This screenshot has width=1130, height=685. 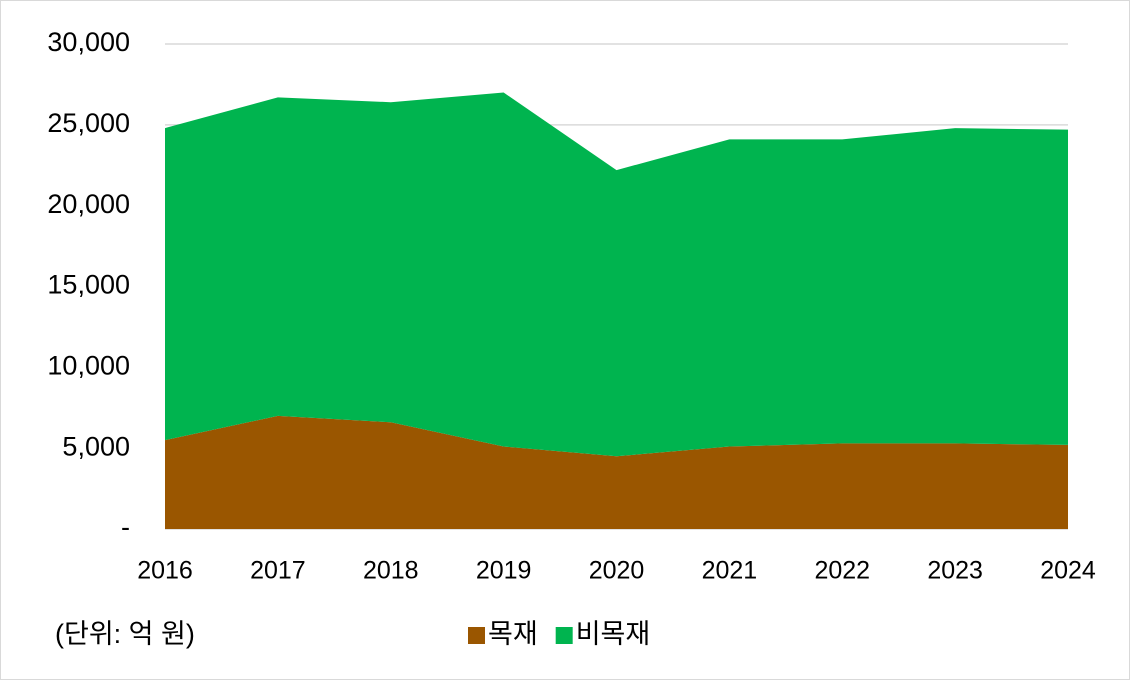 I want to click on y-tick-label: 25,000, so click(x=88, y=123).